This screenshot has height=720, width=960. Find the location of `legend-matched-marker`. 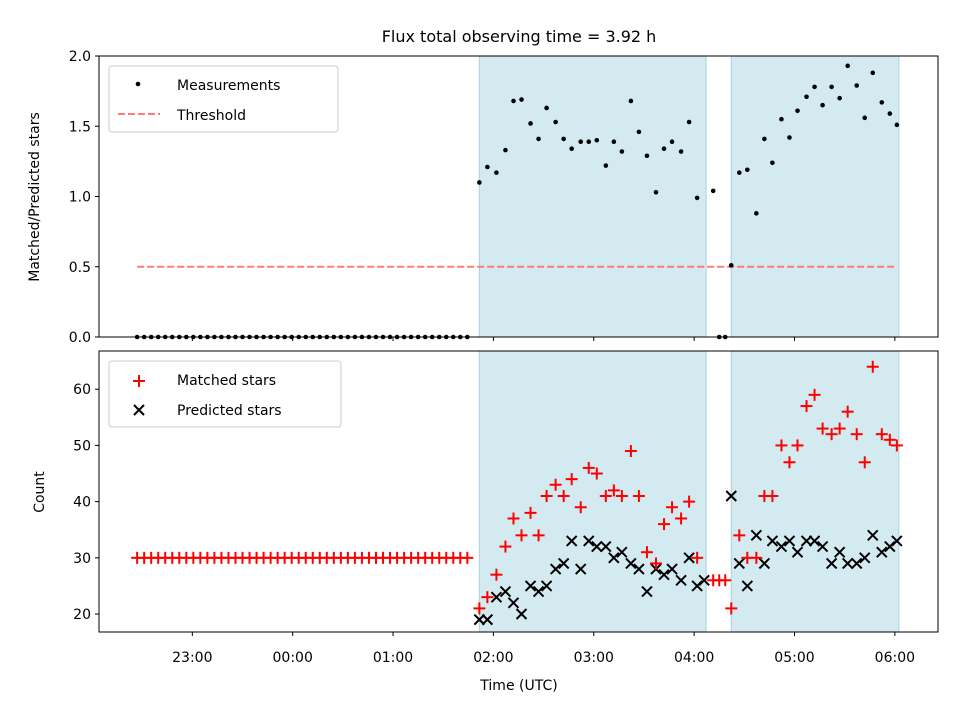

legend-matched-marker is located at coordinates (139, 381).